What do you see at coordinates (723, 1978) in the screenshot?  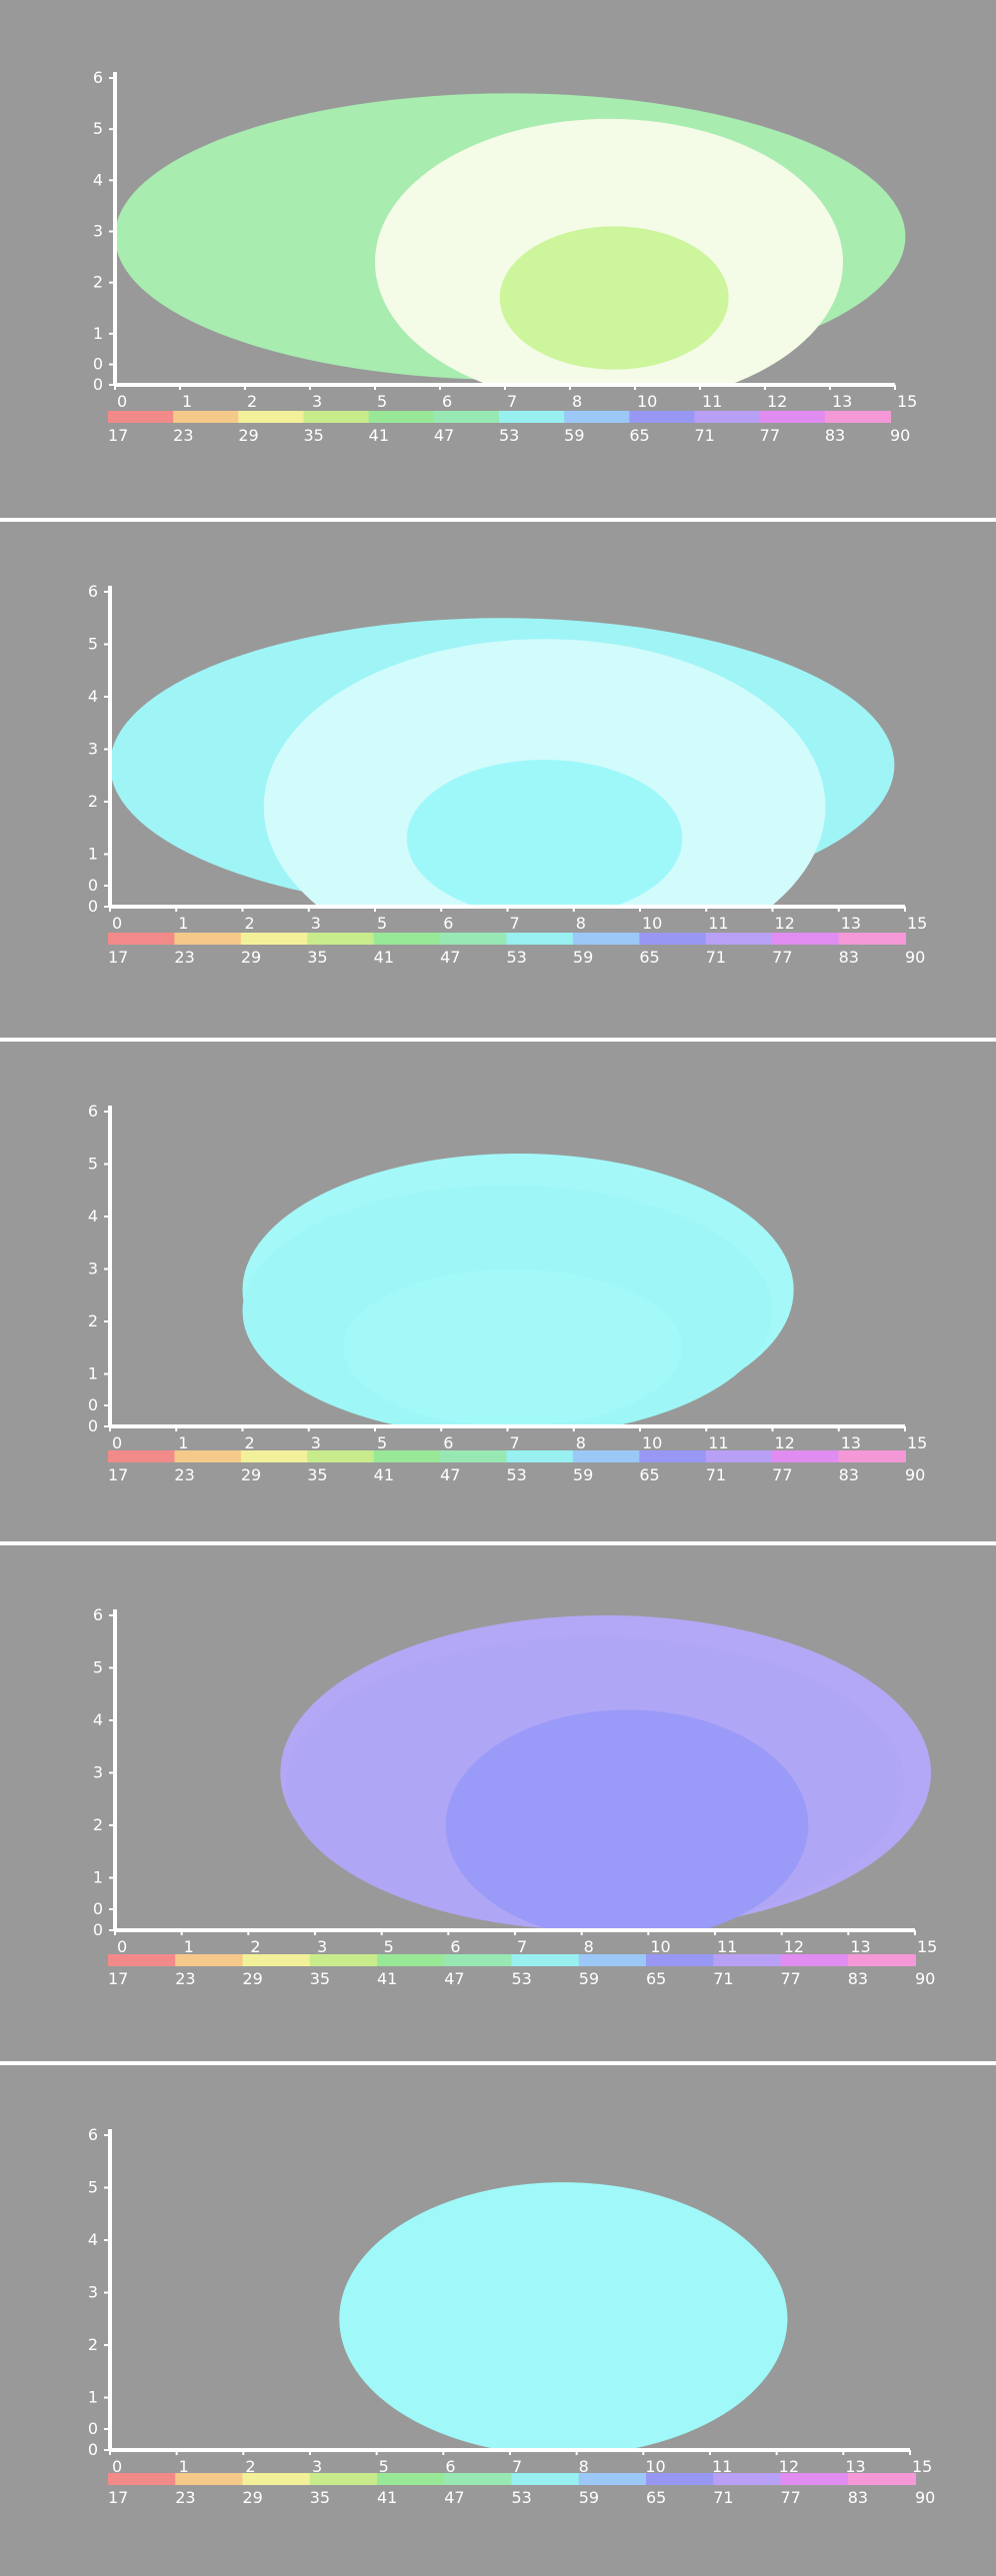 I see `legend-label: 71` at bounding box center [723, 1978].